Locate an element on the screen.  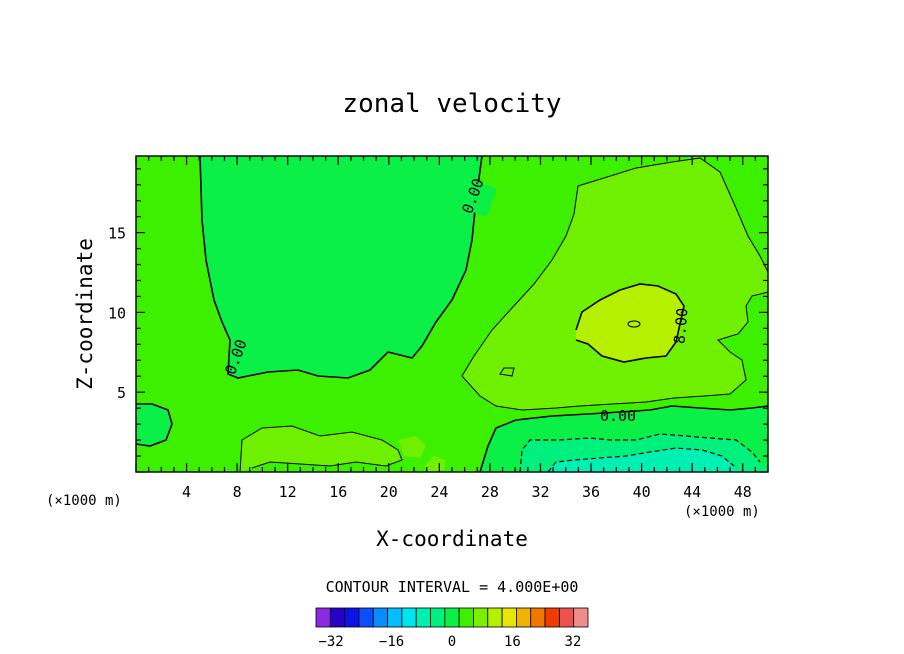
x-tick-label: 36 is located at coordinates (591, 492).